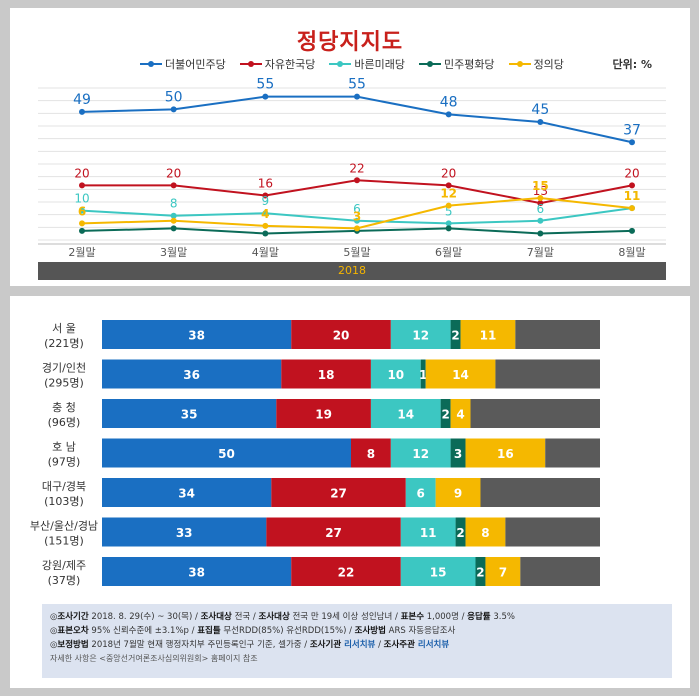  Describe the element at coordinates (458, 494) in the screenshot. I see `bar-value-label: 9` at that location.